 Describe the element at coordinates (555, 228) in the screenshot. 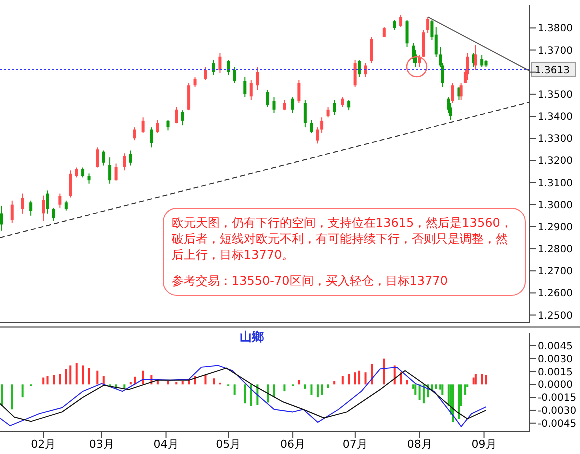

I see `y-tick-label: 1.2900` at that location.